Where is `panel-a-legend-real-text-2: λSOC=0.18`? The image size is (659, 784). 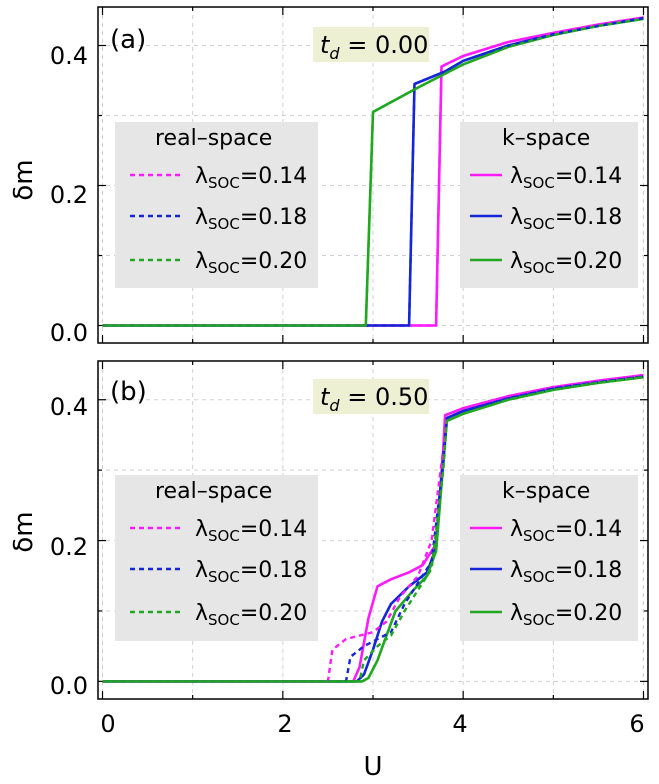
panel-a-legend-real-text-2: λSOC=0.18 is located at coordinates (251, 219).